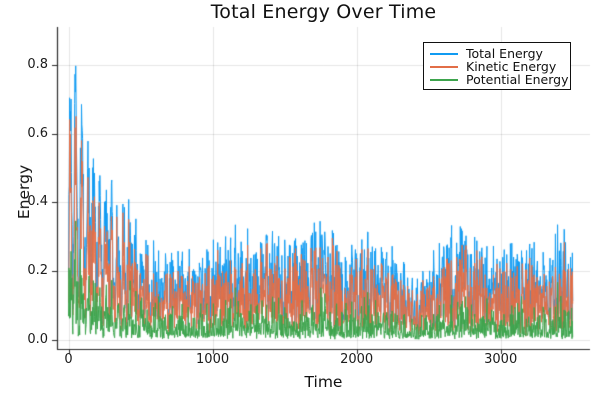 This screenshot has width=600, height=400. What do you see at coordinates (24, 192) in the screenshot?
I see `y-axis-label: Energy` at bounding box center [24, 192].